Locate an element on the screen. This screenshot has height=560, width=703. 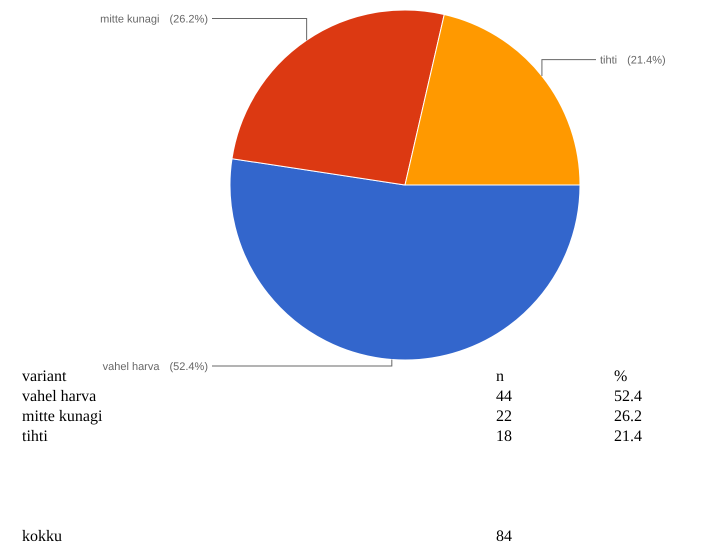
slice-label: mitte kunagi is located at coordinates (130, 20).